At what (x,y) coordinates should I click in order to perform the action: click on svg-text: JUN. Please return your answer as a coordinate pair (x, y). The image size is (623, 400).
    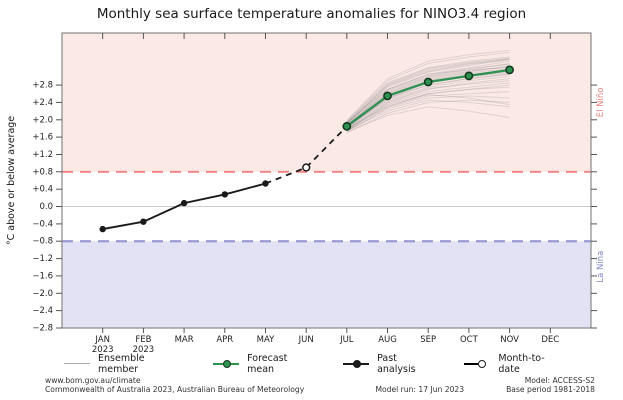
    Looking at the image, I should click on (306, 340).